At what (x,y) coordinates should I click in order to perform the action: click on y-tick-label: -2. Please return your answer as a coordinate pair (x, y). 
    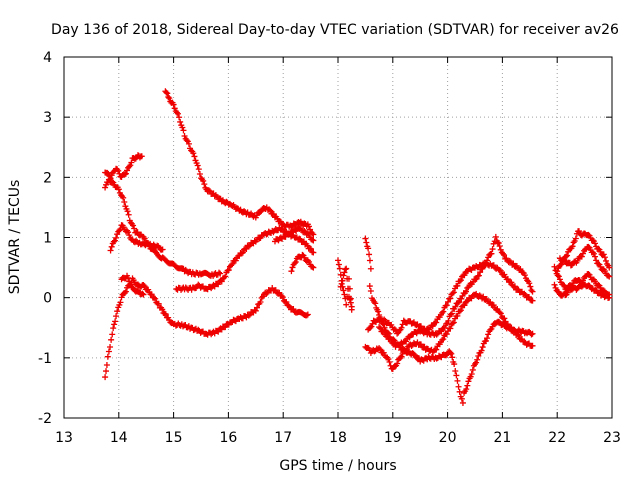
    Looking at the image, I should click on (45, 419).